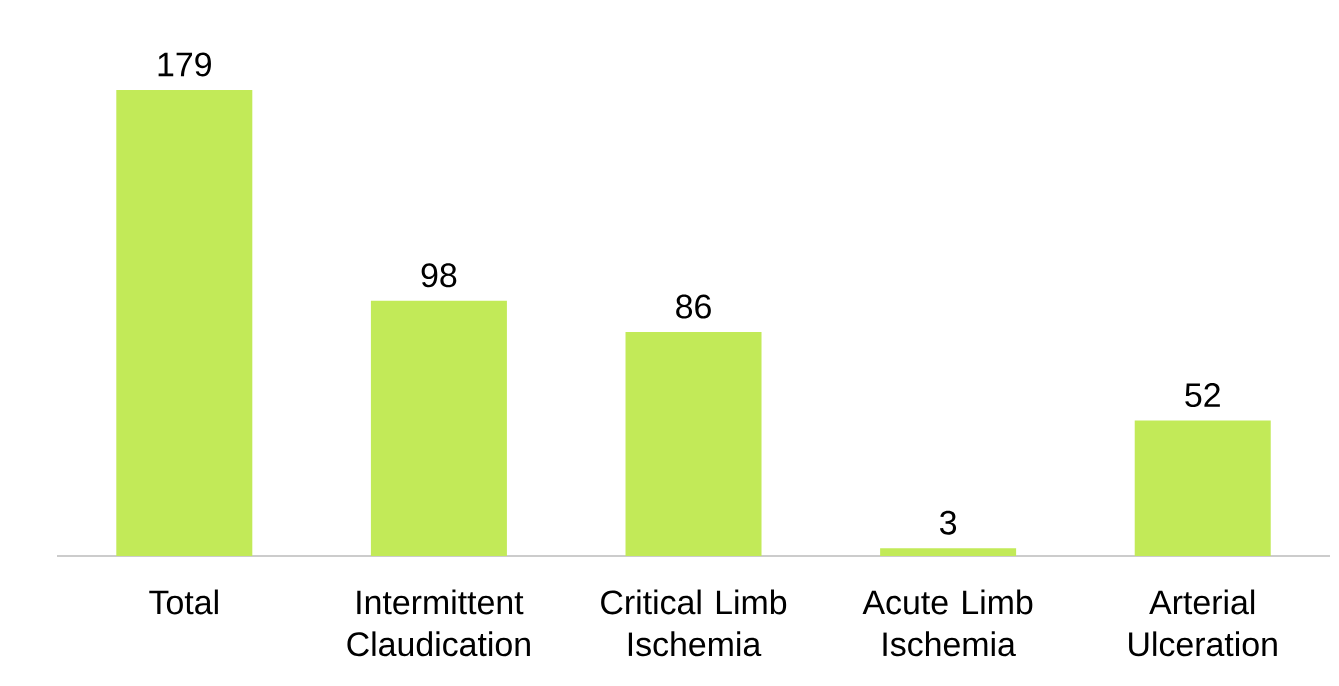 The height and width of the screenshot is (686, 1339). Describe the element at coordinates (183, 602) in the screenshot. I see `x-tick-label: Total` at that location.